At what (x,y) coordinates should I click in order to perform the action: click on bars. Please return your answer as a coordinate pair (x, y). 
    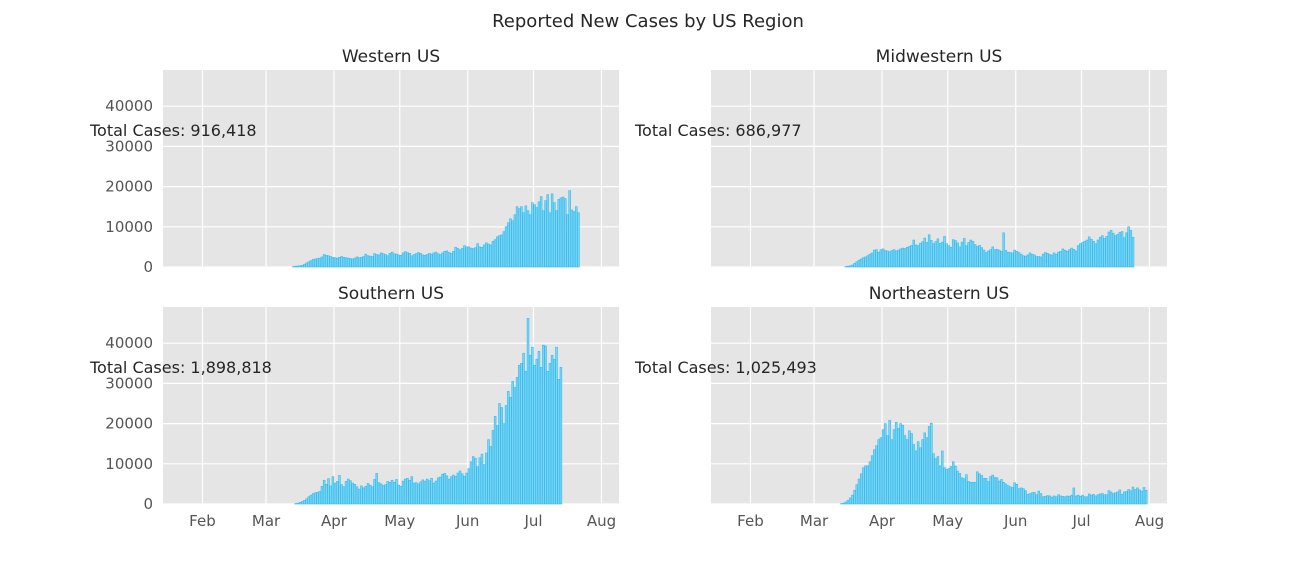
    Looking at the image, I should click on (436, 229).